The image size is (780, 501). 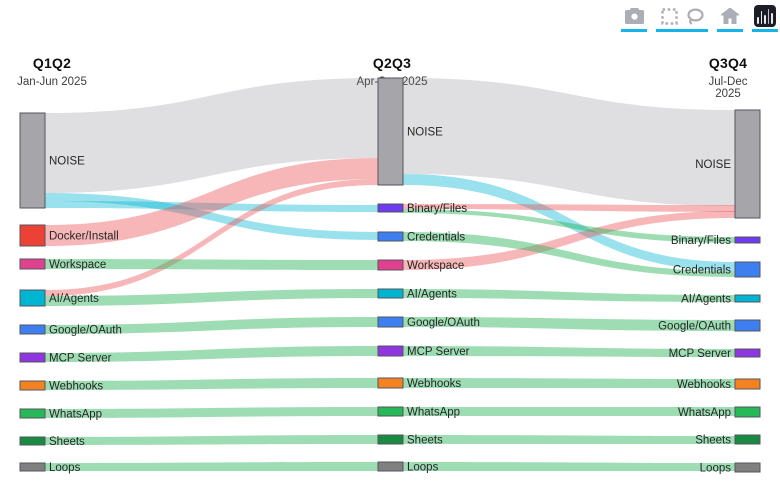 What do you see at coordinates (32, 235) in the screenshot?
I see `sankey-node-q1q2-Docker/Install` at bounding box center [32, 235].